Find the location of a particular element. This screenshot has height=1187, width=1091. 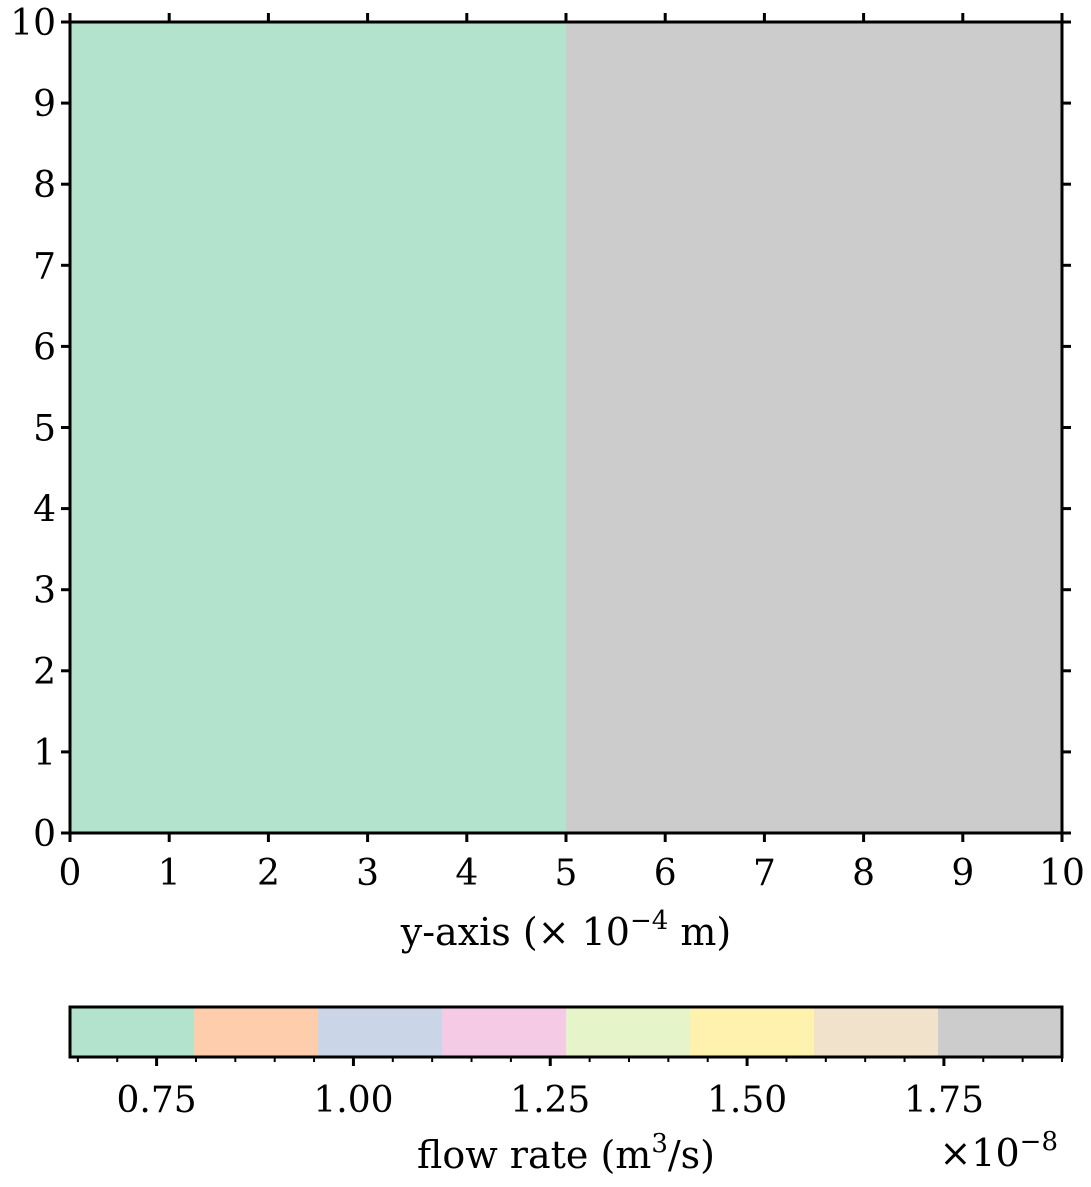

colorbar-tick-label: 1.75 is located at coordinates (944, 1100).